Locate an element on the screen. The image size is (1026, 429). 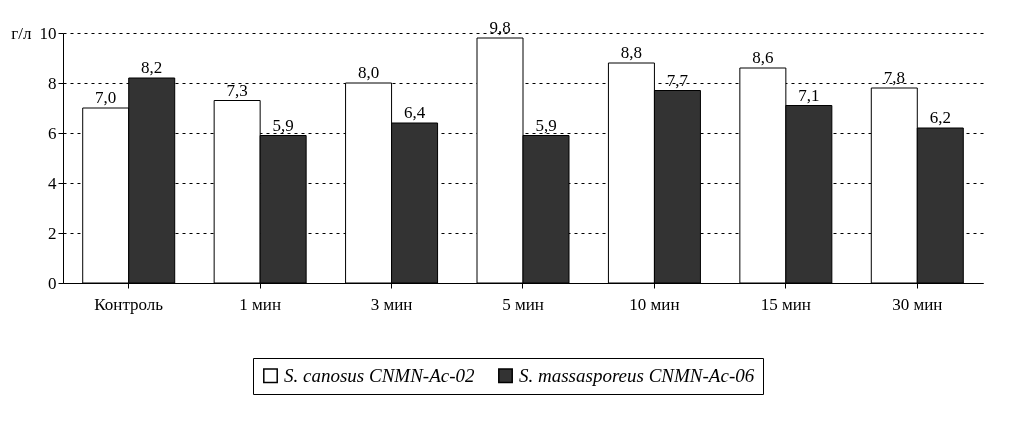
x-tick-label: 10 мин is located at coordinates (654, 304).